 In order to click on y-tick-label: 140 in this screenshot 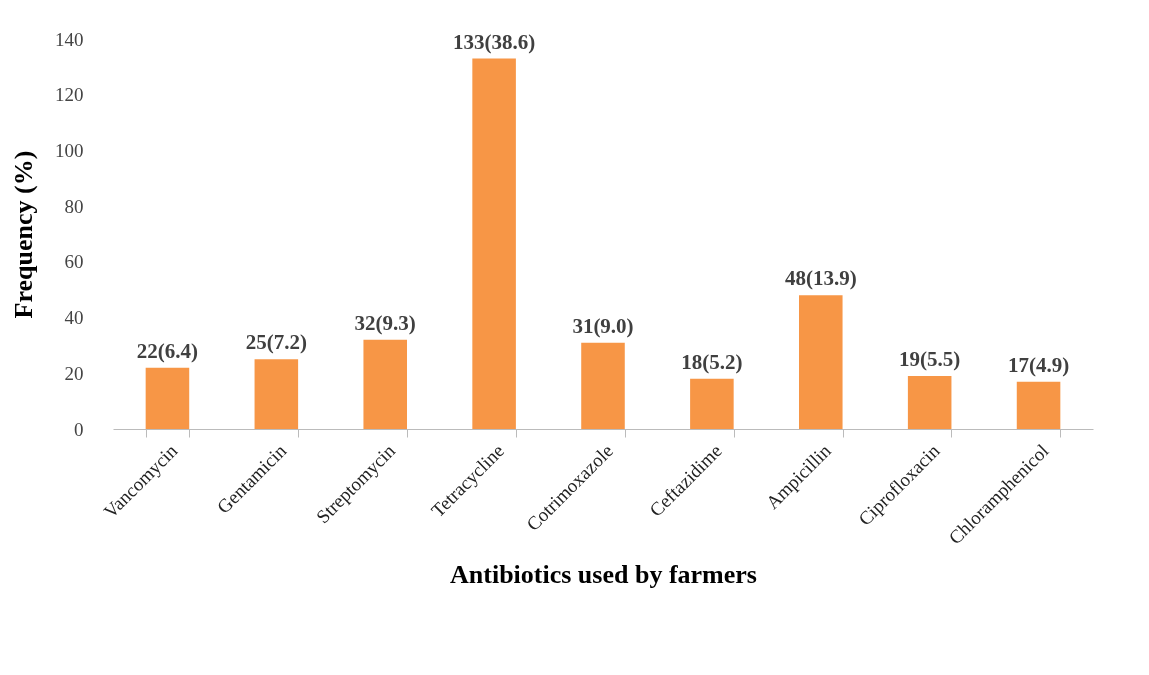, I will do `click(69, 39)`.